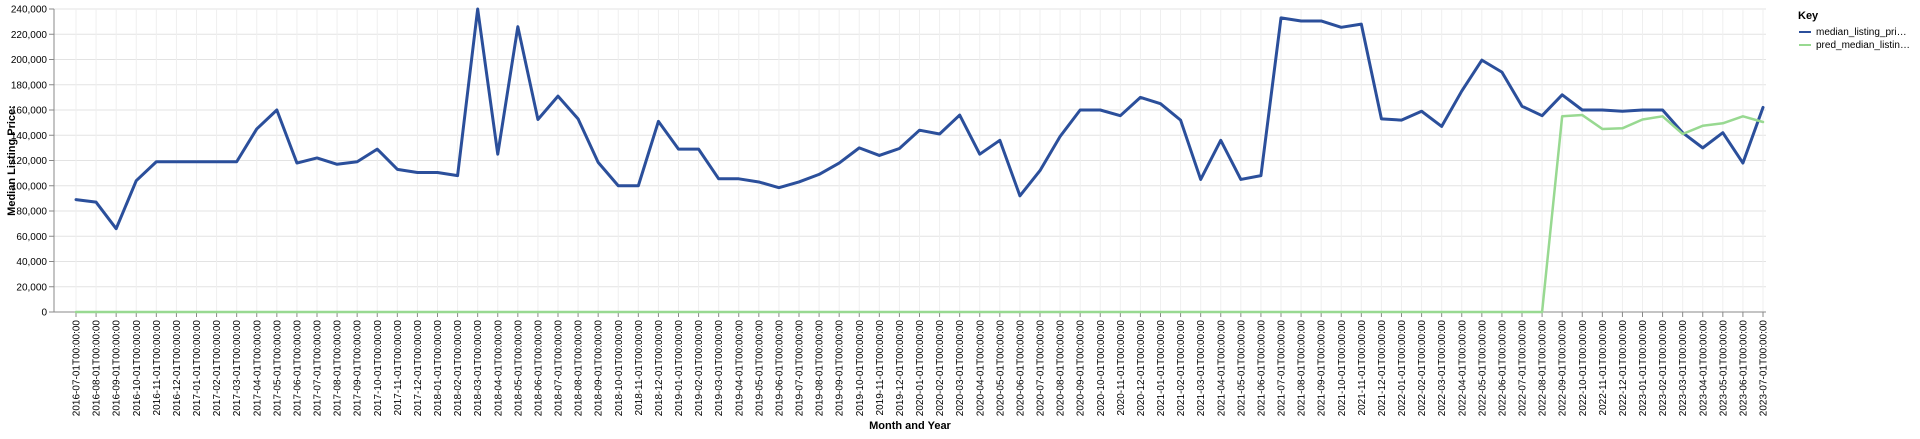 This screenshot has height=439, width=1920. I want to click on x-tick-label: 2018-08-01T00:00:00, so click(579, 368).